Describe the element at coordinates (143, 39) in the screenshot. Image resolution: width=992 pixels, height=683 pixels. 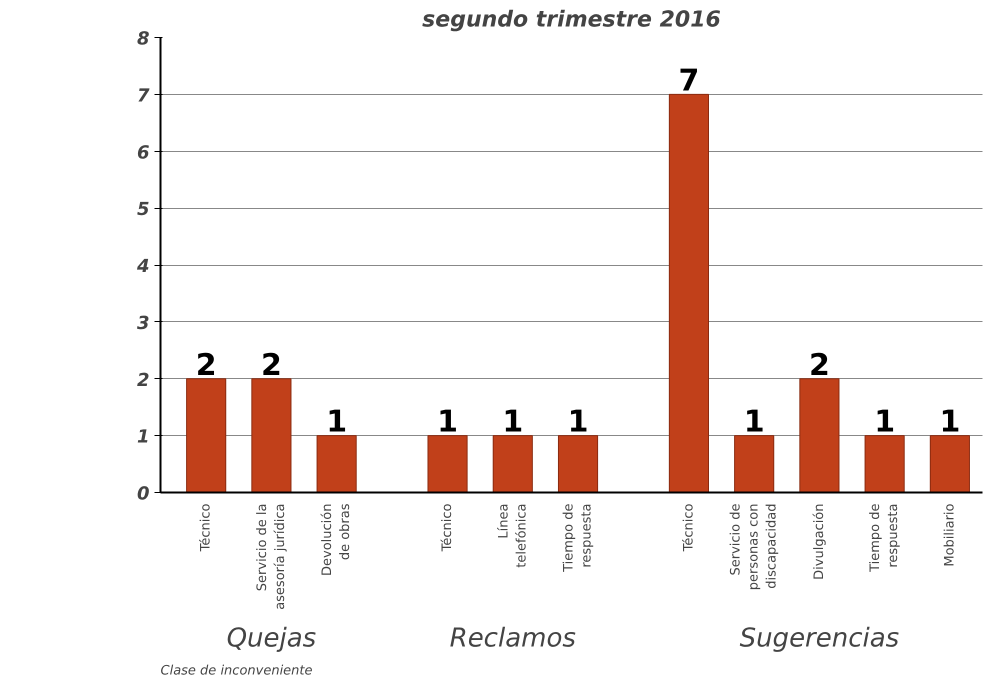
I see `y-tick-label: 8` at that location.